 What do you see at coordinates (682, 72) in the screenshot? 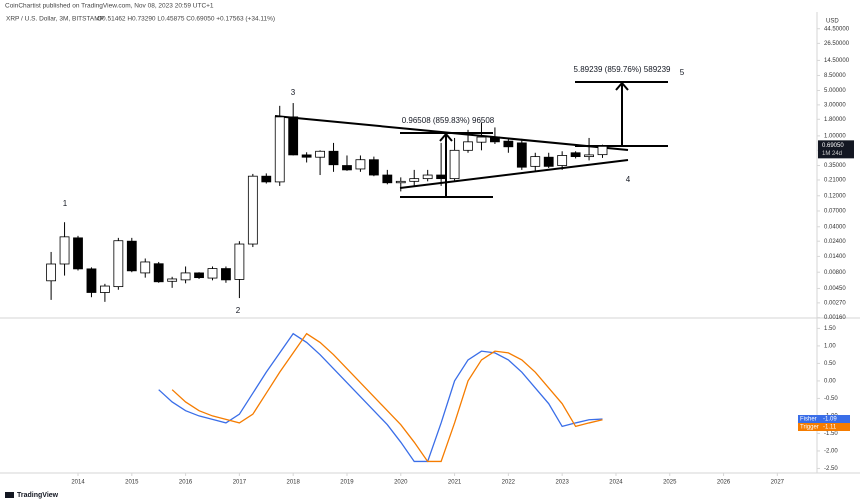
I see `wave-label: 5` at bounding box center [682, 72].